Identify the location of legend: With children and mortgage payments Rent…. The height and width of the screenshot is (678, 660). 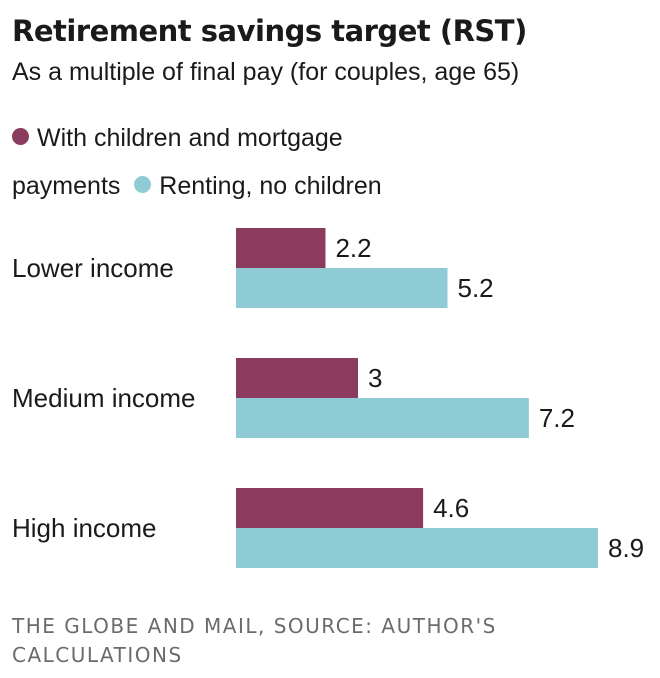
(237, 162).